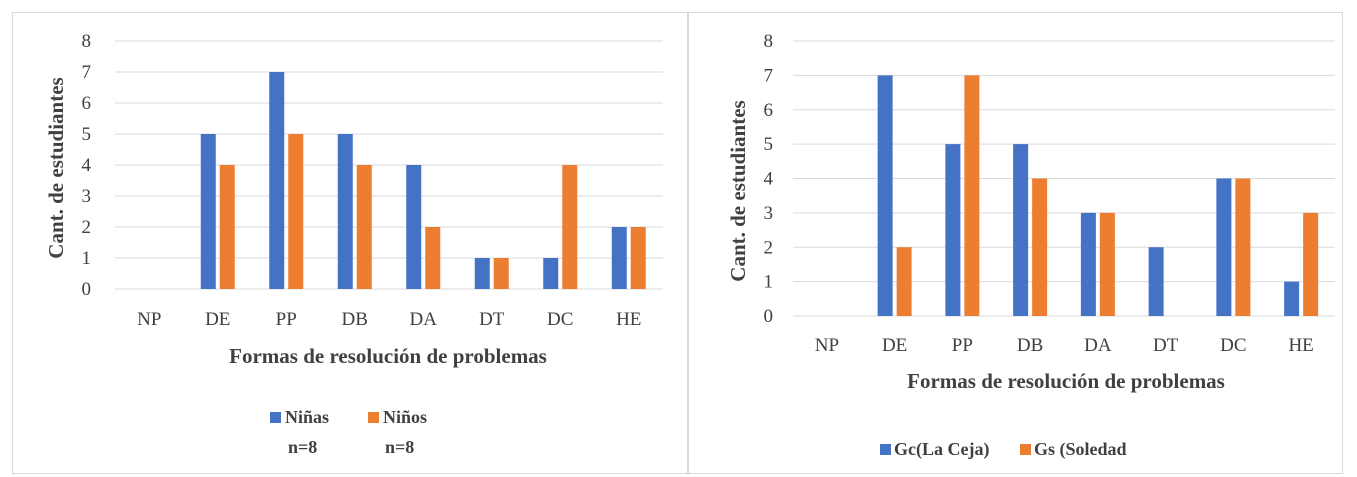 This screenshot has height=477, width=1357. What do you see at coordinates (399, 447) in the screenshot?
I see `legend-sublabel-series-2: n=8` at bounding box center [399, 447].